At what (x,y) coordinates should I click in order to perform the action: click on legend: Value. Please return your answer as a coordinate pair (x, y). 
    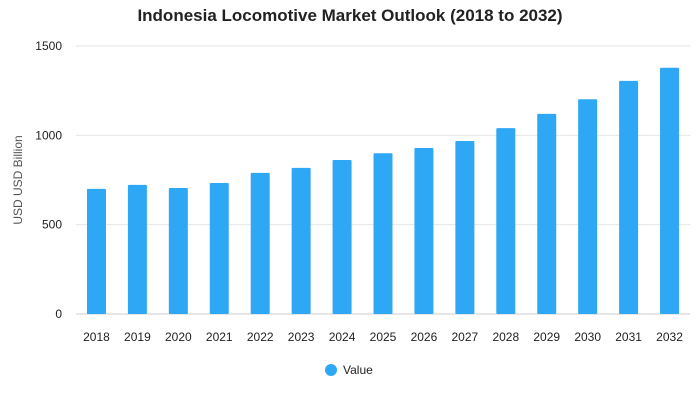
    Looking at the image, I should click on (349, 370).